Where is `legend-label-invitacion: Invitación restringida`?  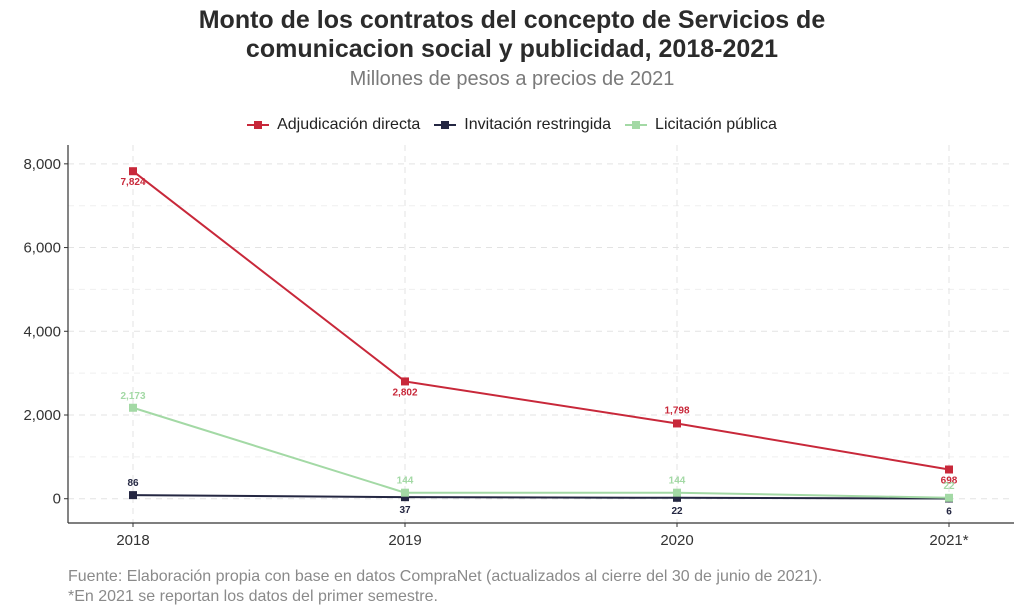
legend-label-invitacion: Invitación restringida is located at coordinates (538, 124).